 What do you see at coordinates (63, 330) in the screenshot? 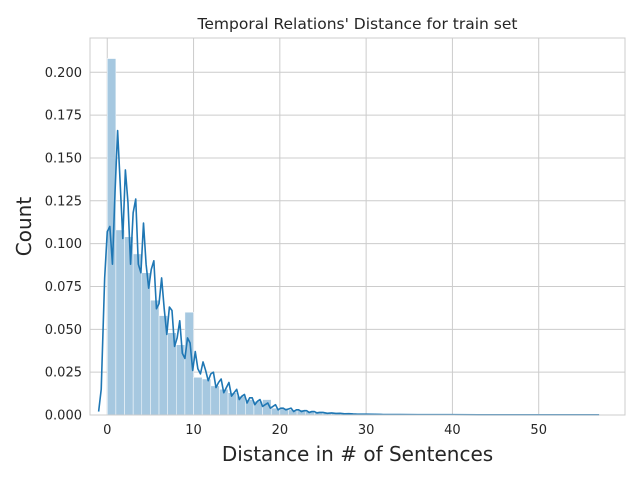
I see `y-tick-label: 0.050` at bounding box center [63, 330].